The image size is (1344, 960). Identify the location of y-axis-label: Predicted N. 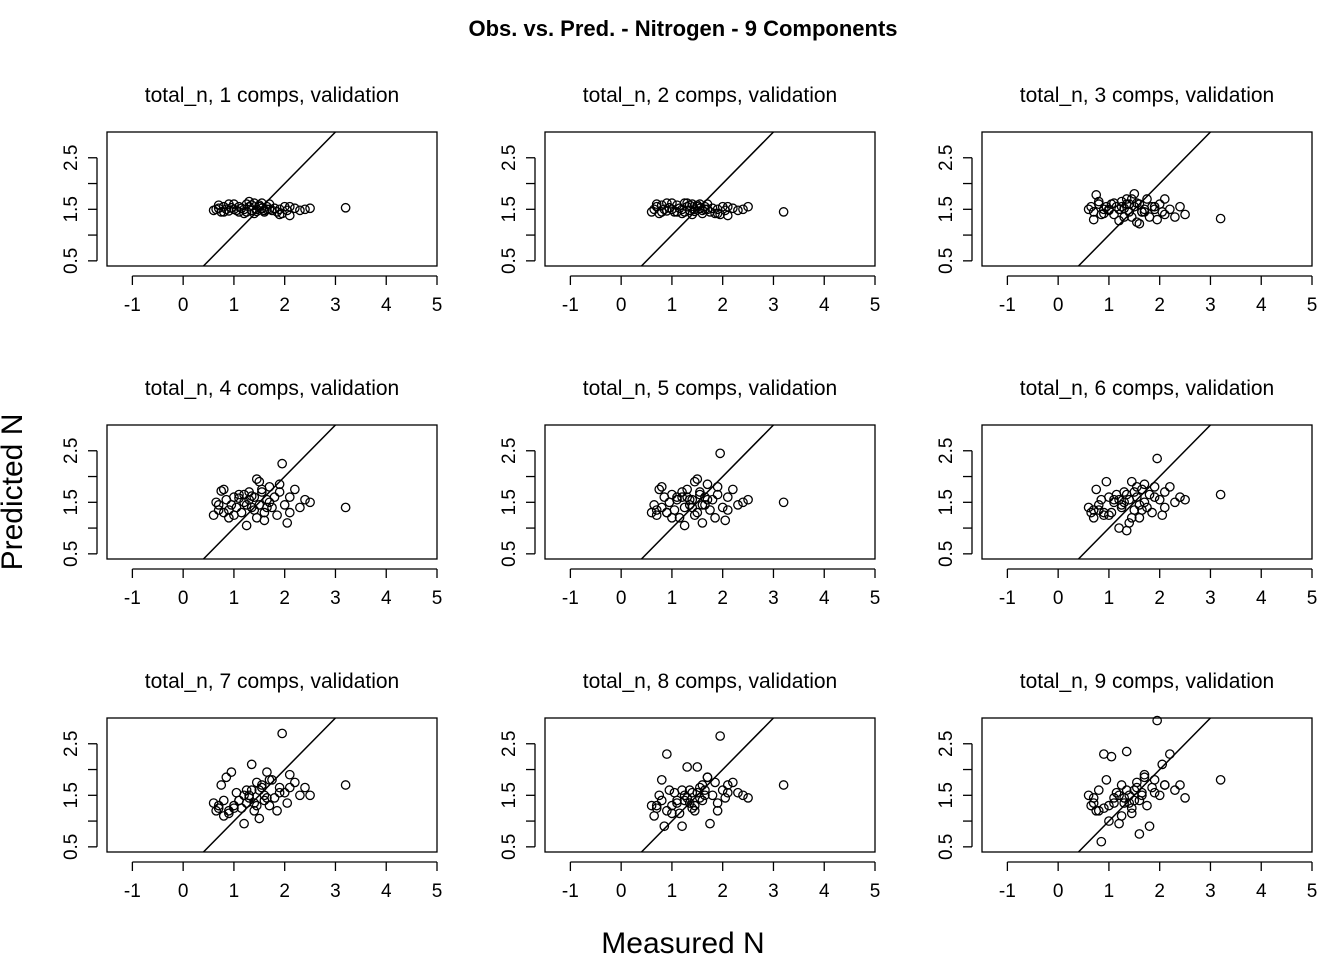
(14, 492).